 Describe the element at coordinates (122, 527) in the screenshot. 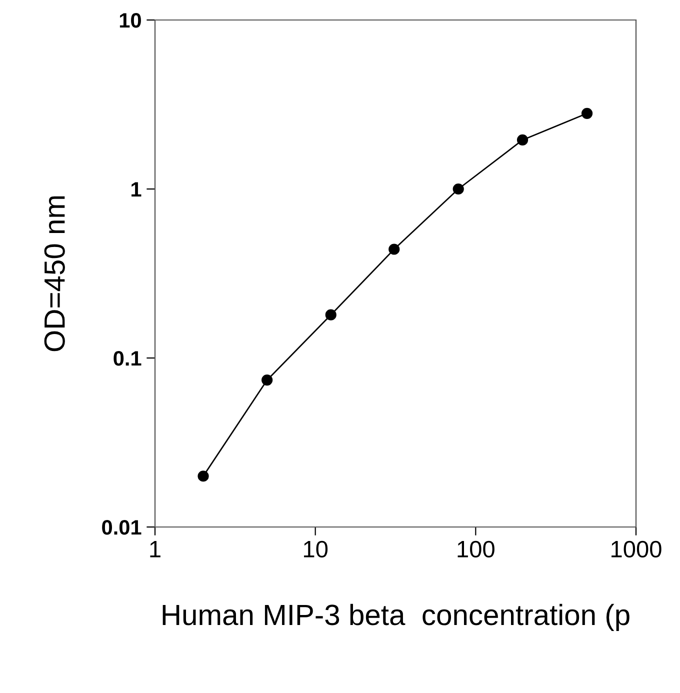

I see `y-tick-label: 0.01` at that location.